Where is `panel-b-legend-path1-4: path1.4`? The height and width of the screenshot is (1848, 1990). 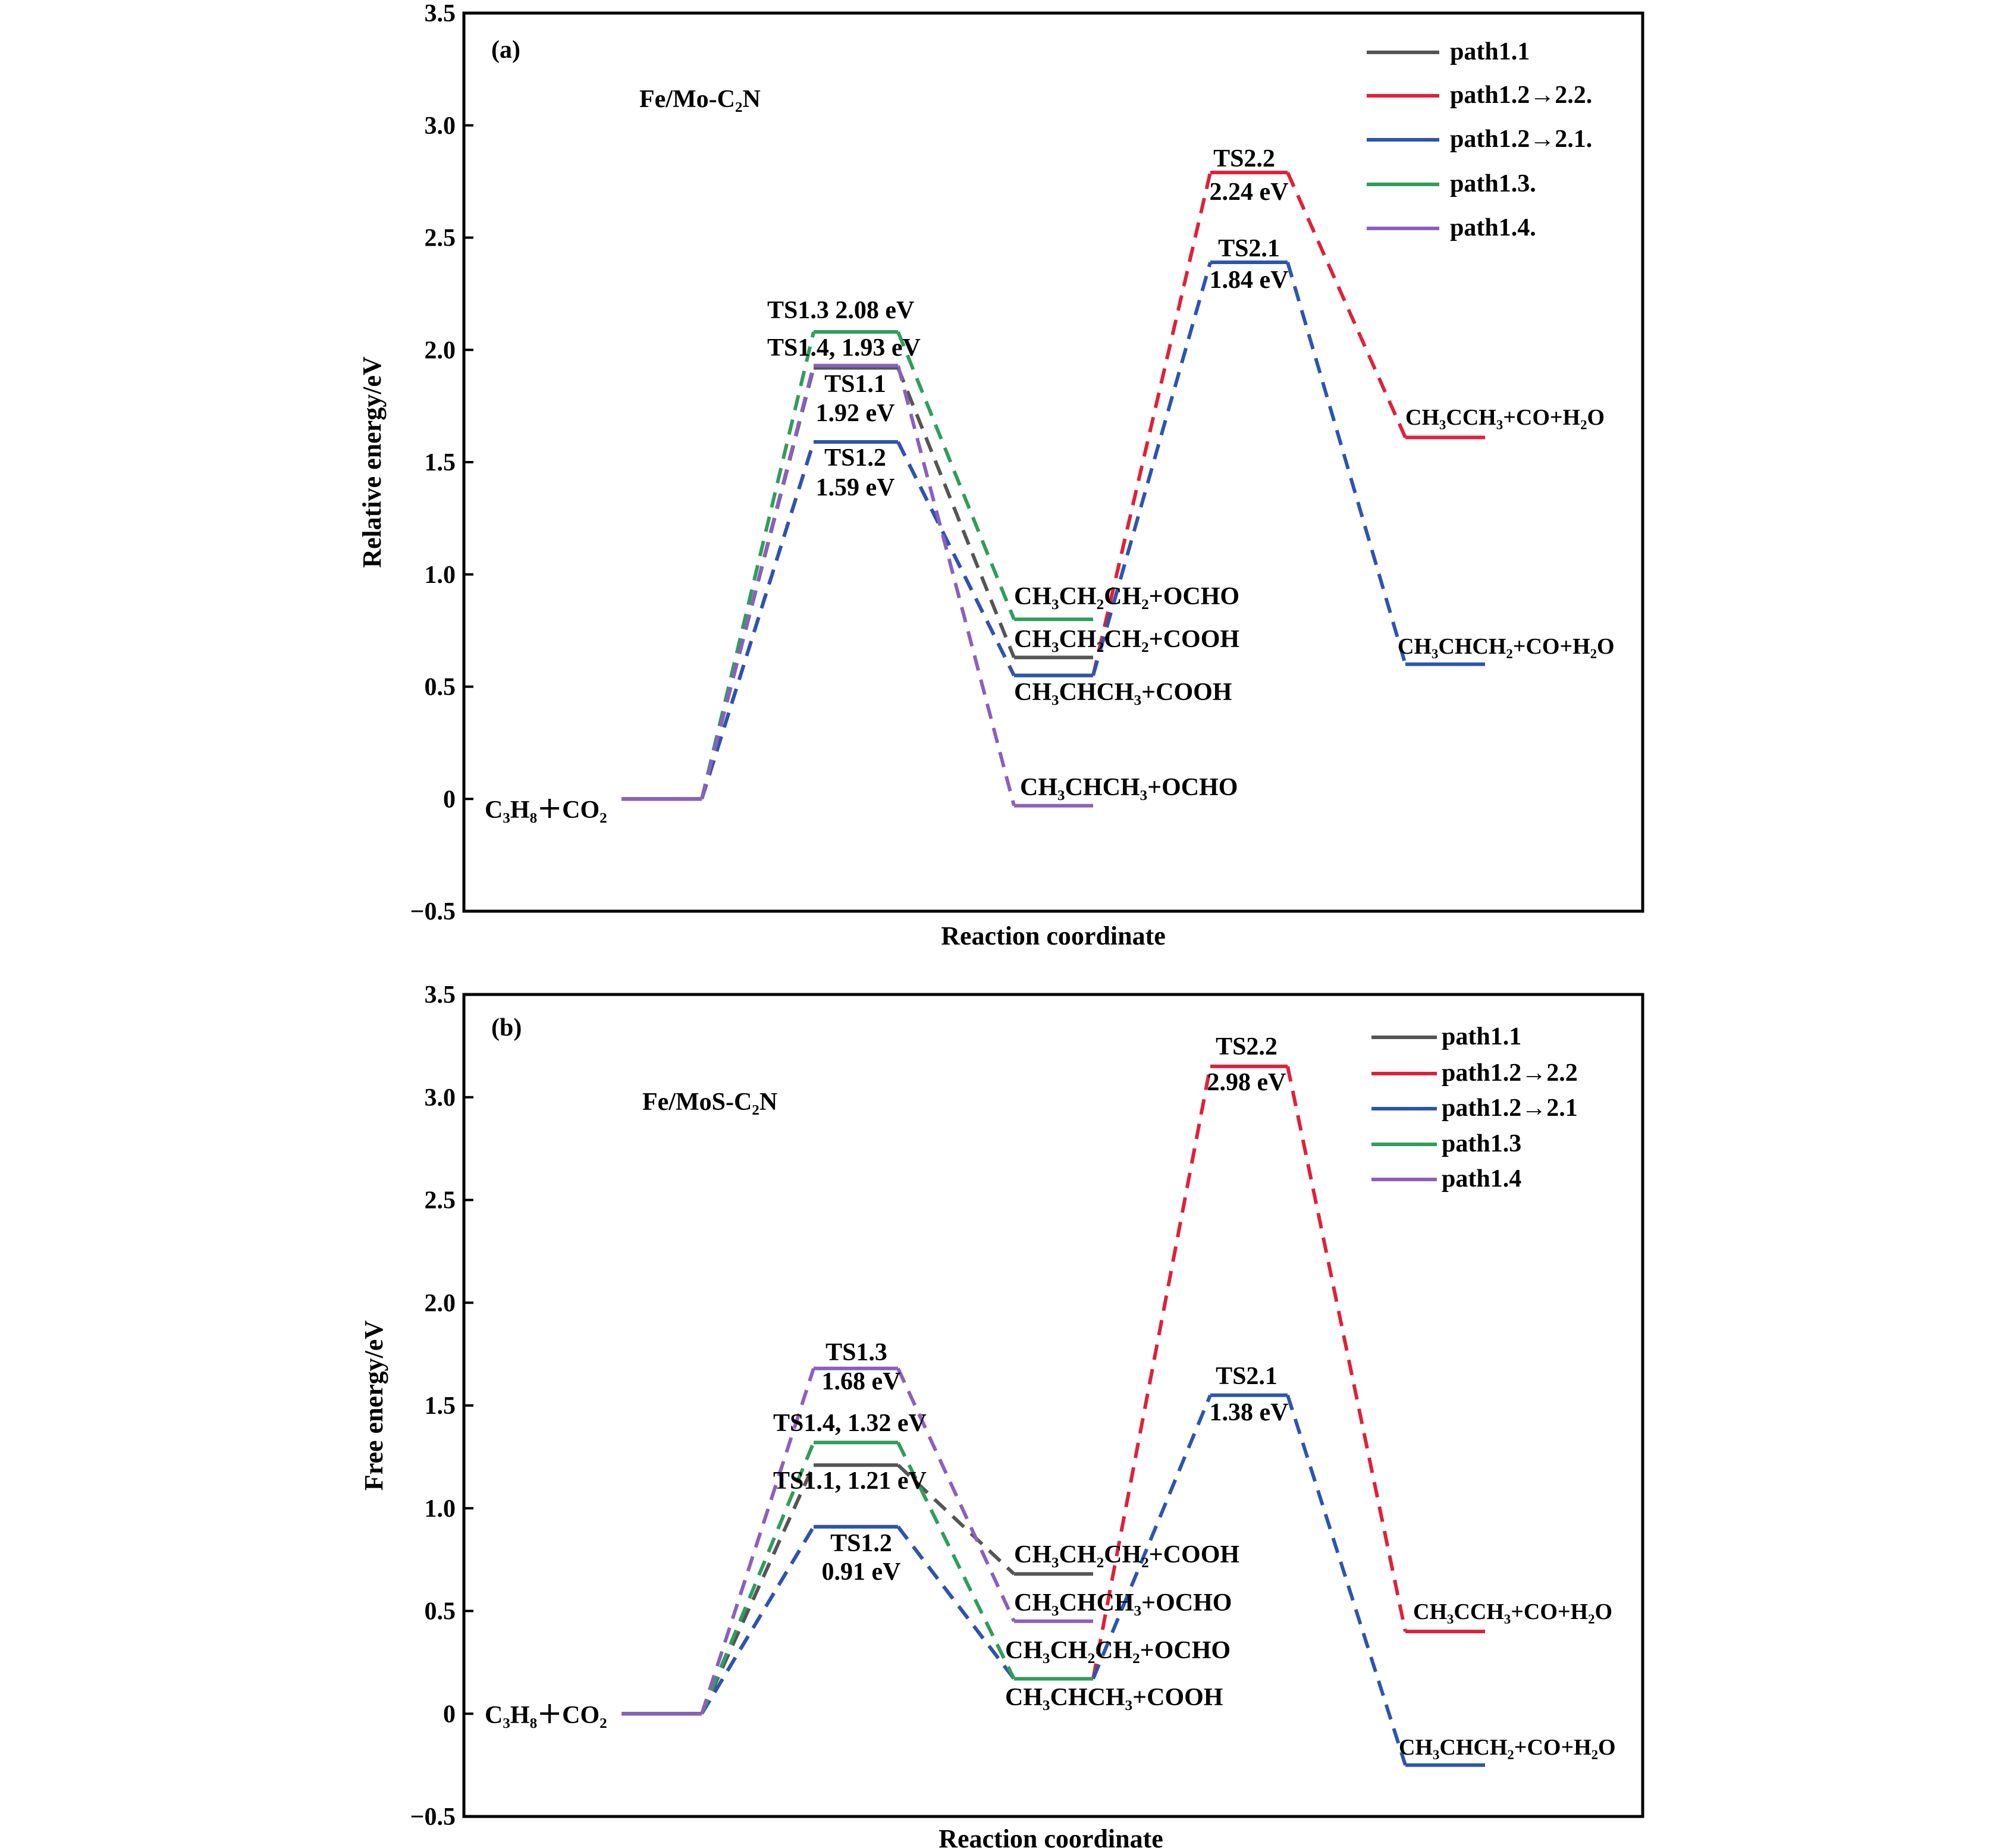 panel-b-legend-path1-4: path1.4 is located at coordinates (1482, 1179).